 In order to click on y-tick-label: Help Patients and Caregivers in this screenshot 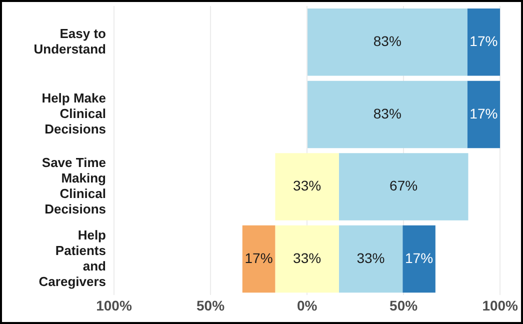, I will do `click(72, 258)`.